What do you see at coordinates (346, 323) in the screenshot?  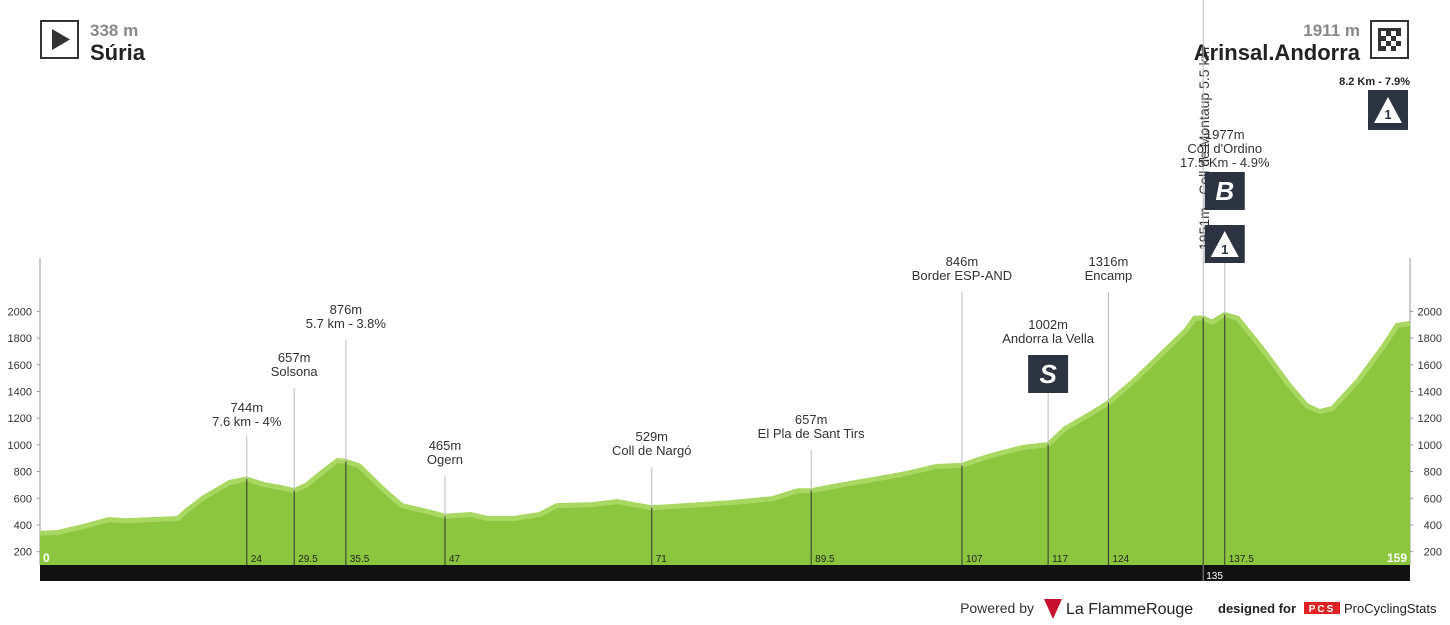 I see `marker-label: 5.7 km - 3.8%` at bounding box center [346, 323].